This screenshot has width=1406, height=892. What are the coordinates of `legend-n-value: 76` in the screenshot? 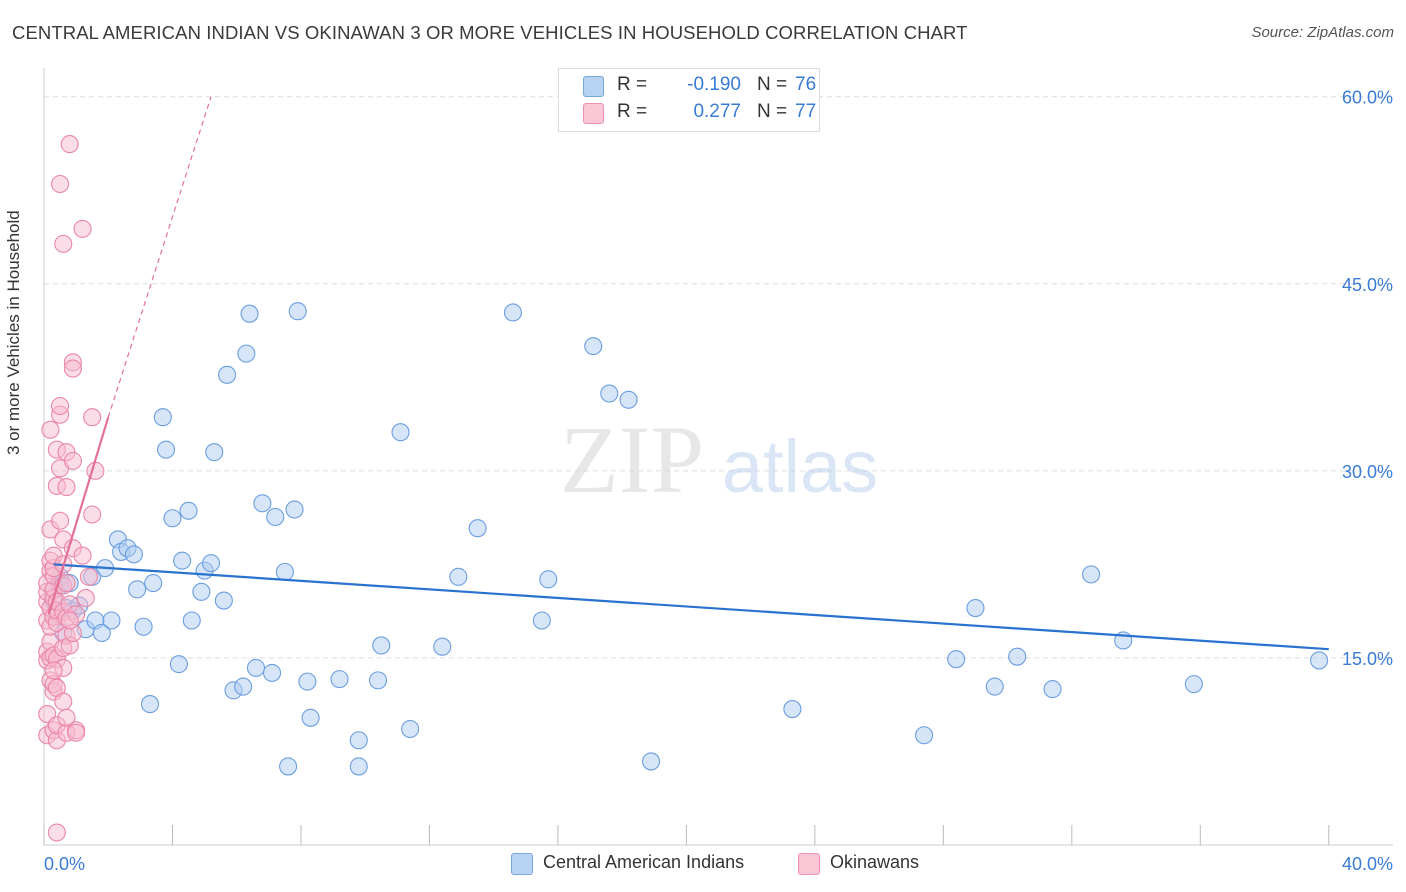 It's located at (806, 84).